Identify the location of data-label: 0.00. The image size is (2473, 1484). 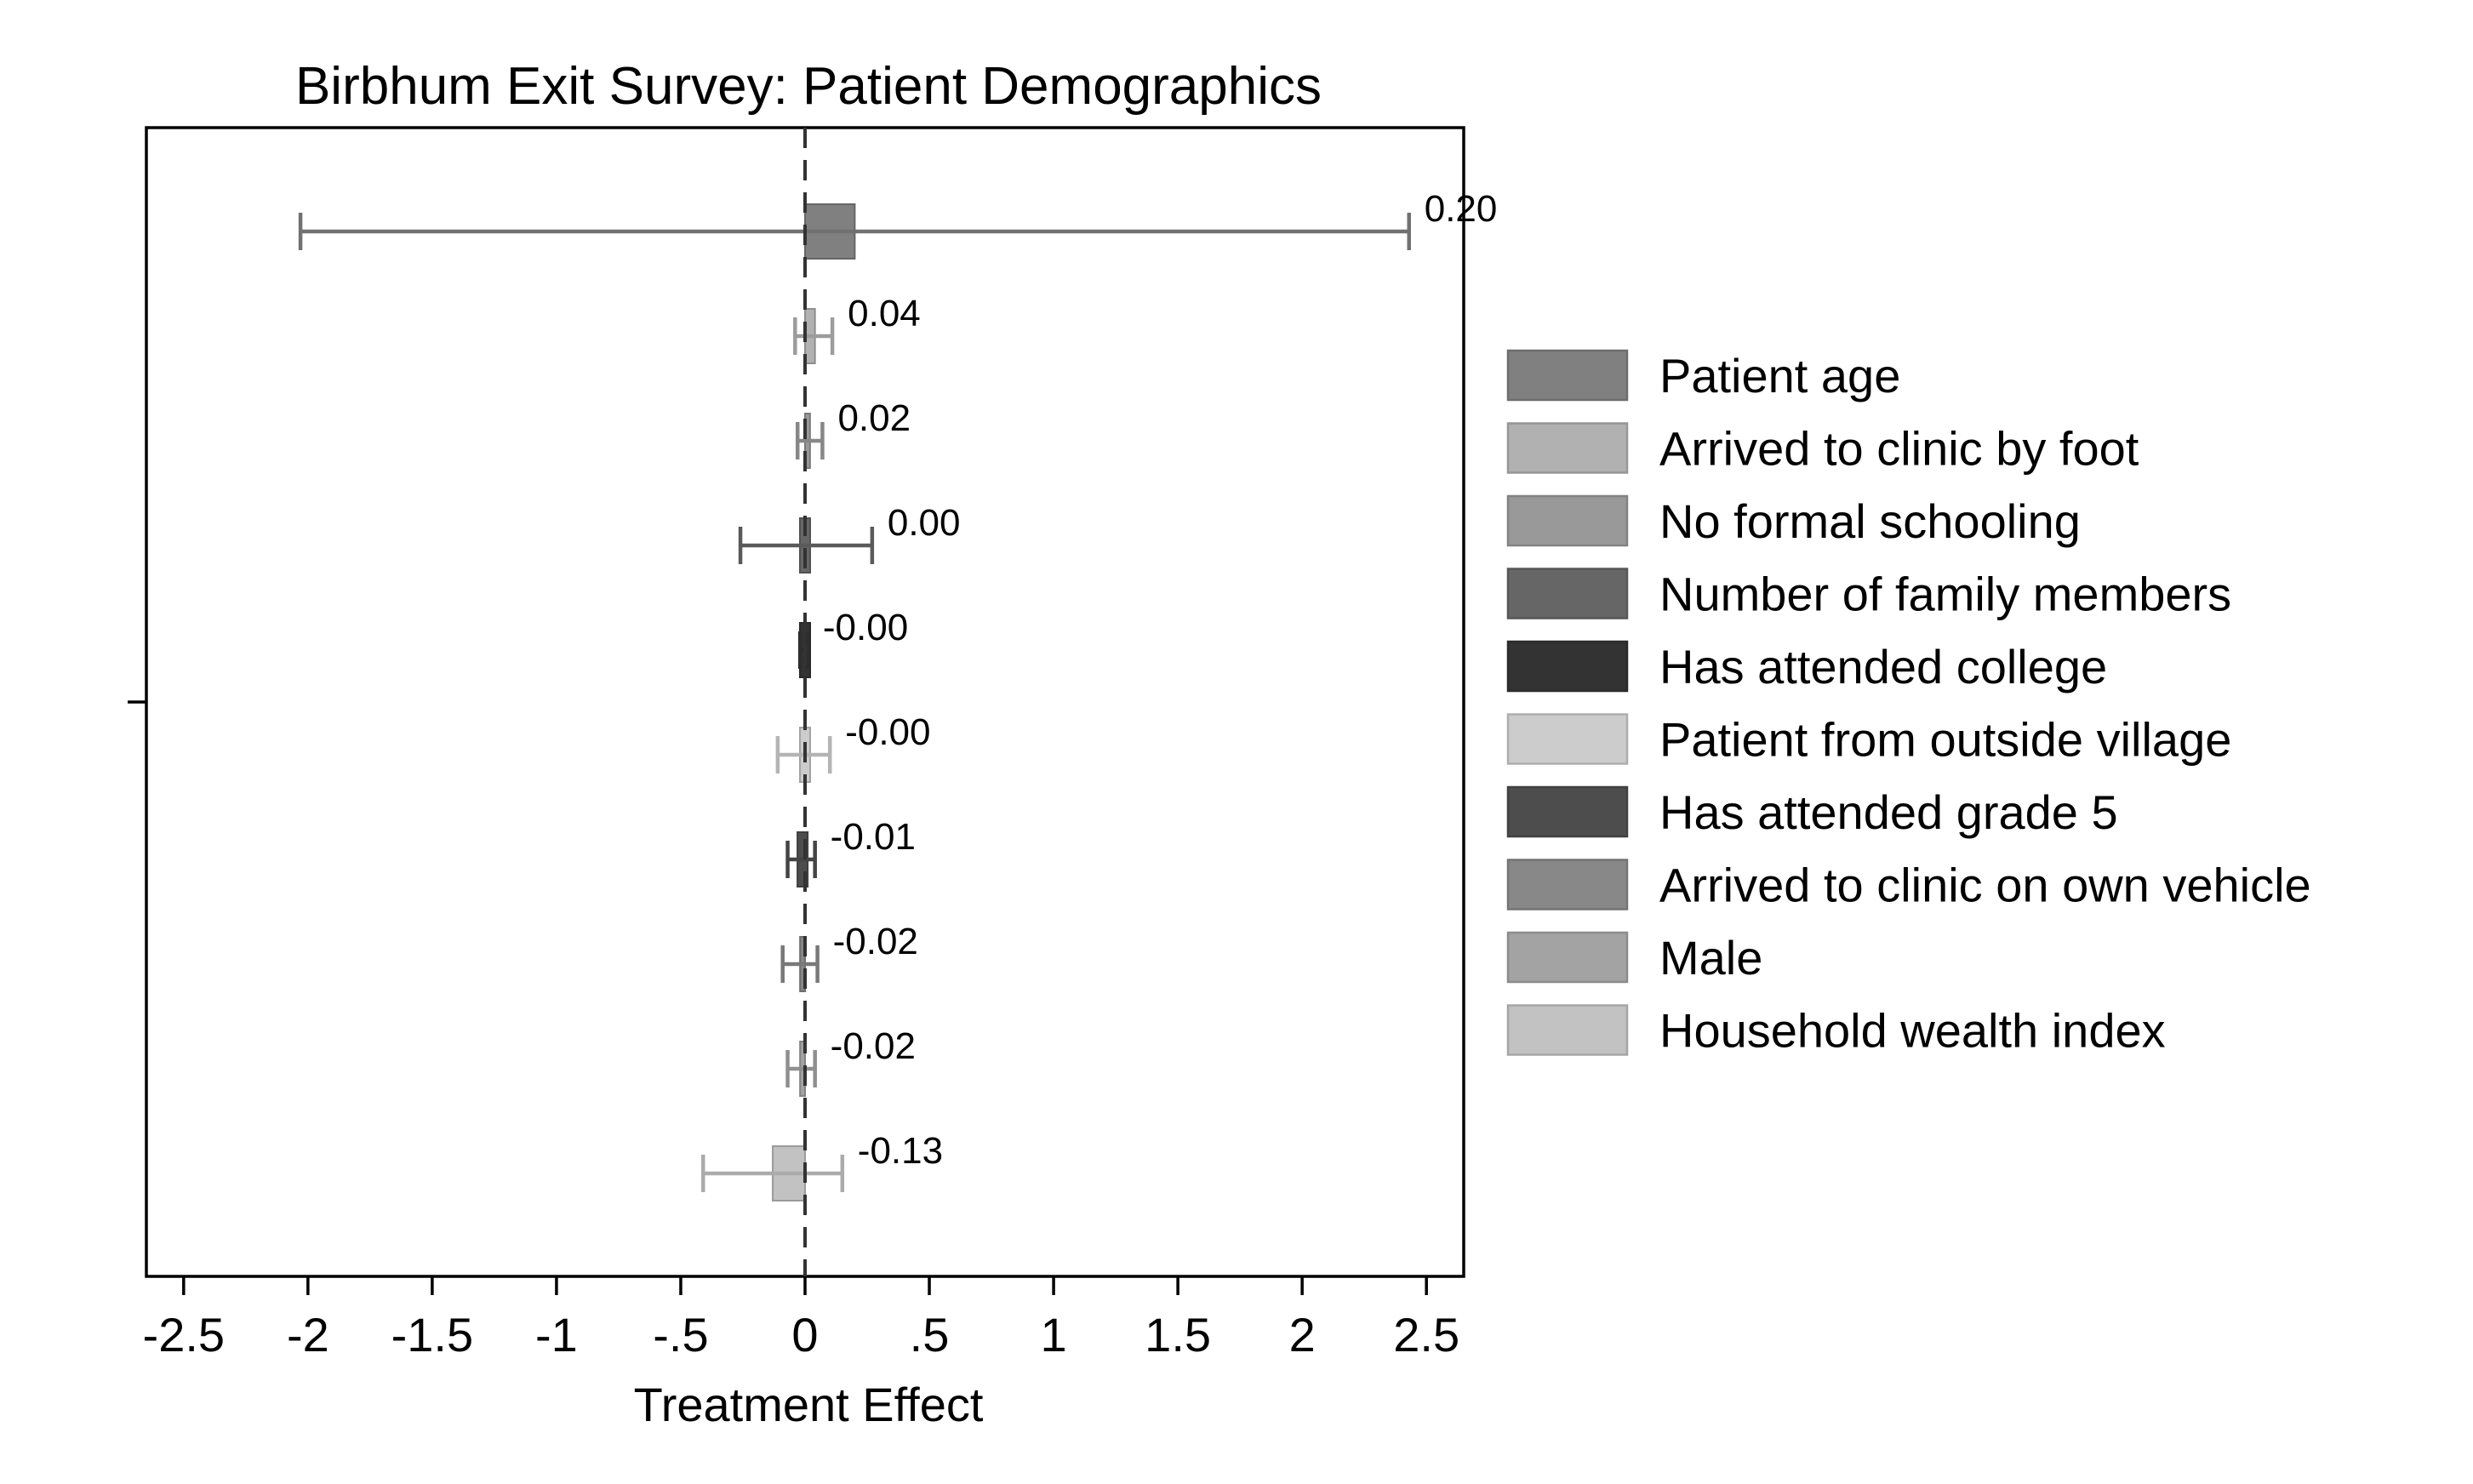
(924, 523).